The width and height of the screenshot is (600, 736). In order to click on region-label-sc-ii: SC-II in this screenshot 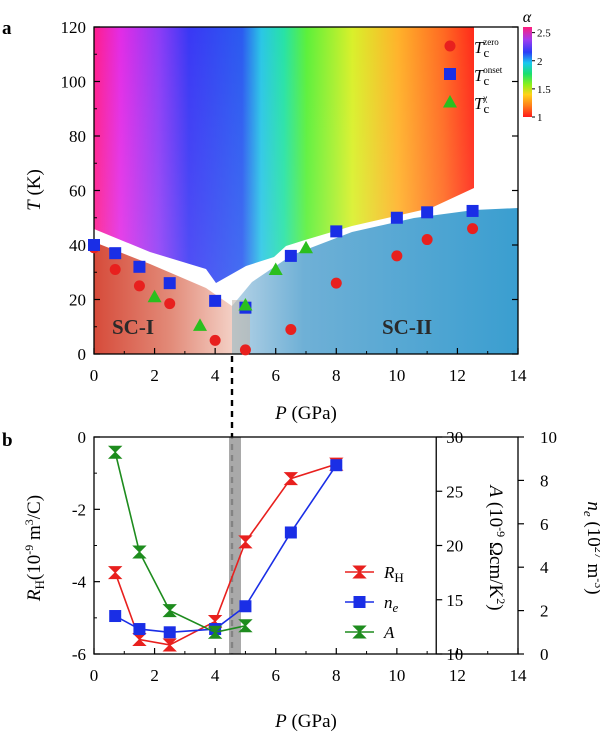, I will do `click(407, 327)`.